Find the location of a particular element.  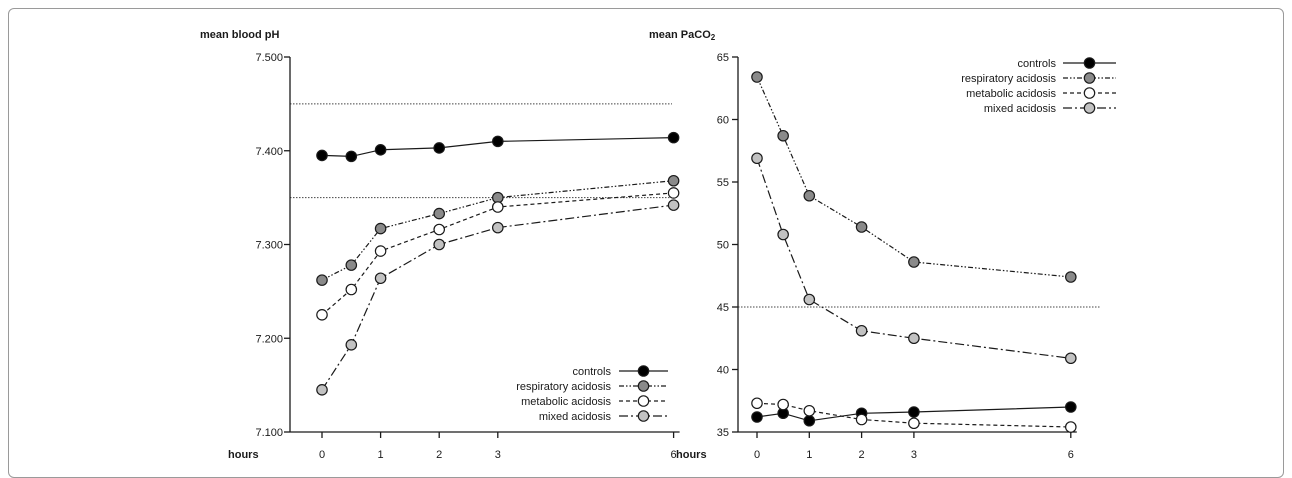

legend-marker-ph-controls is located at coordinates (643, 371).